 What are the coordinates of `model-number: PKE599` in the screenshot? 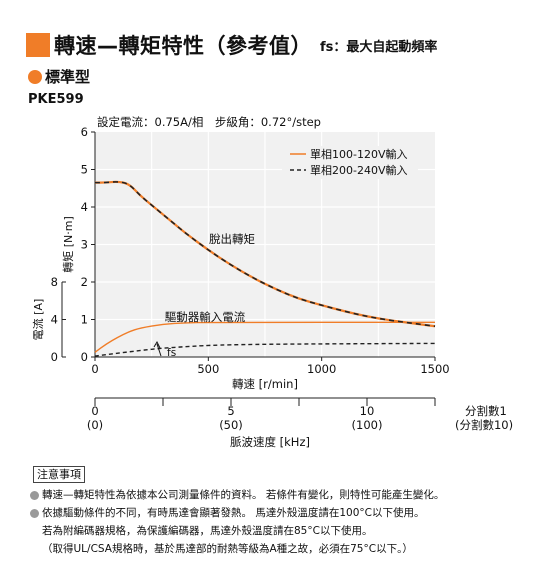 It's located at (56, 99).